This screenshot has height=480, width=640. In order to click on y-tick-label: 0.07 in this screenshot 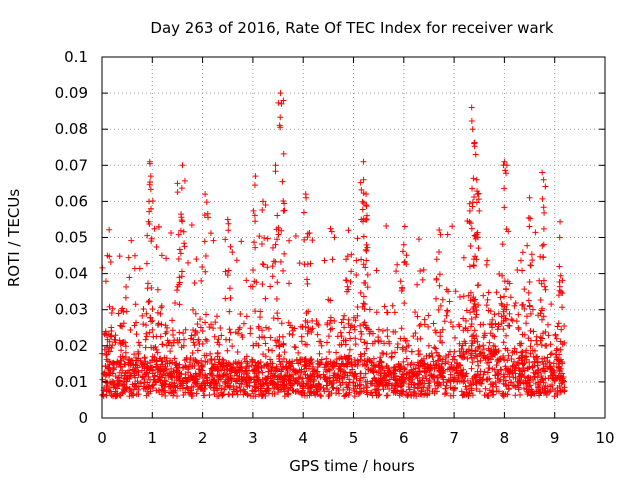, I will do `click(71, 165)`.